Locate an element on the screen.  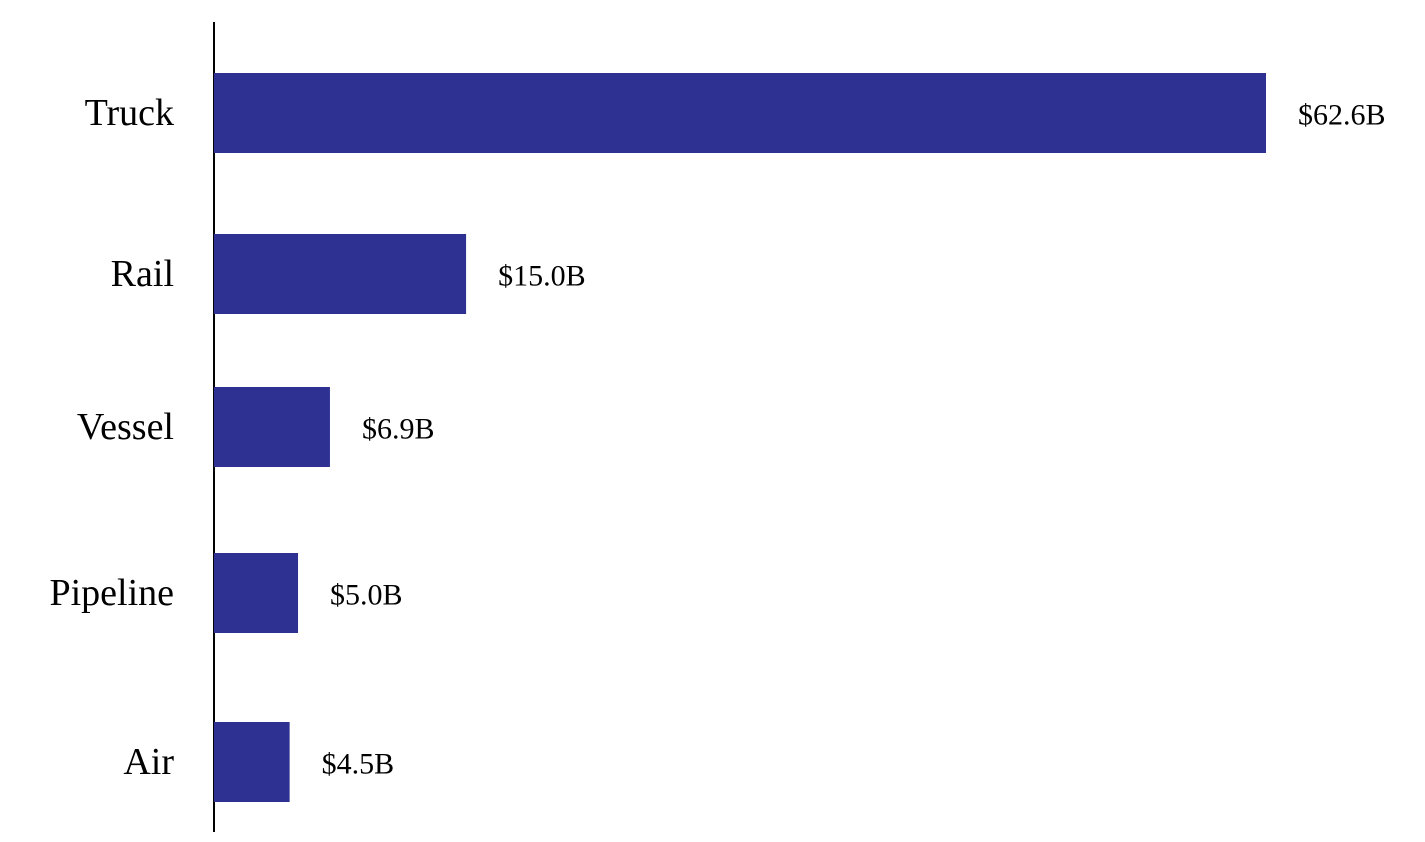
bar-air is located at coordinates (252, 762).